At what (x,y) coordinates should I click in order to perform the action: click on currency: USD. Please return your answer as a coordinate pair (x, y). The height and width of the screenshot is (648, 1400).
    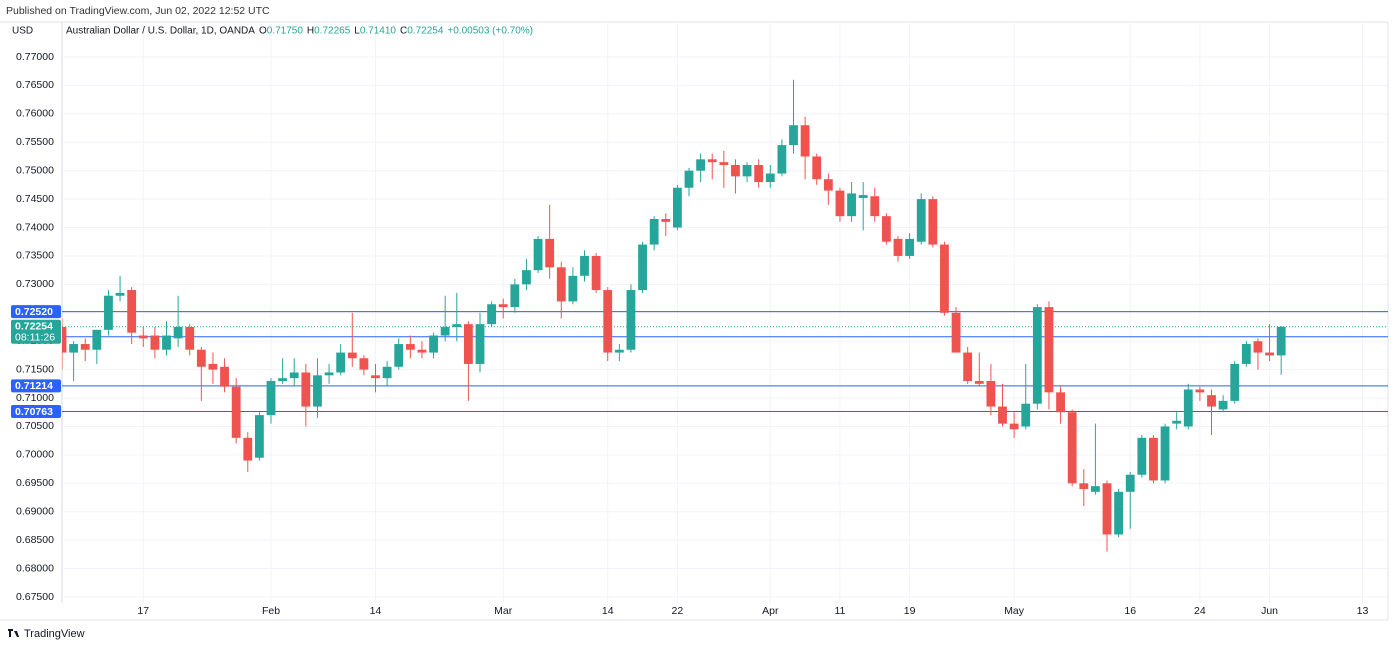
    Looking at the image, I should click on (22, 31).